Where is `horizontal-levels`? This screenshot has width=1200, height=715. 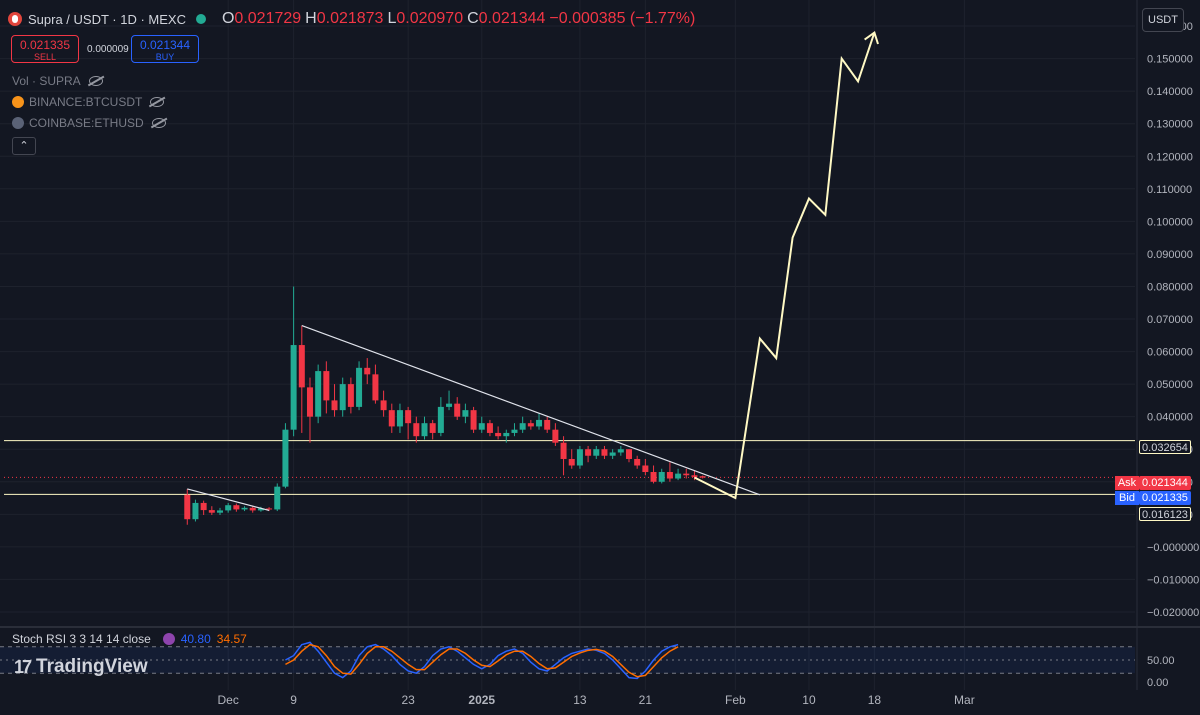
horizontal-levels is located at coordinates (569, 467).